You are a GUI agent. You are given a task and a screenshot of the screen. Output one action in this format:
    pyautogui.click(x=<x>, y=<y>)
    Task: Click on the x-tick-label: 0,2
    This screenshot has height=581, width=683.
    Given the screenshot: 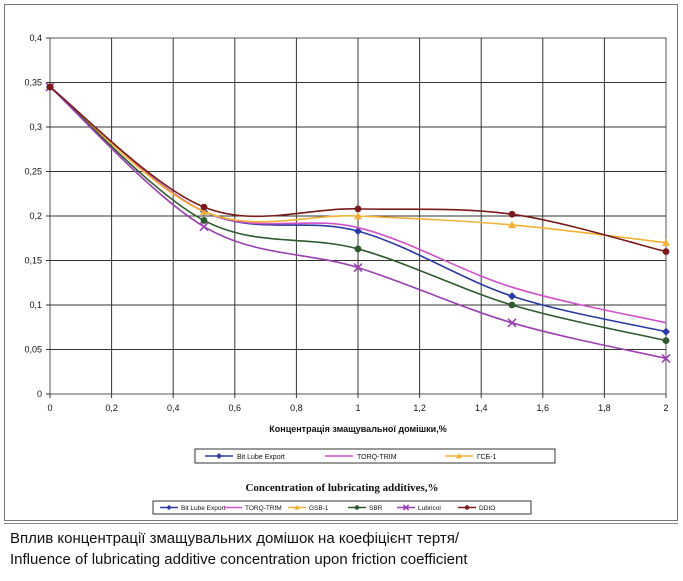 What is the action you would take?
    pyautogui.click(x=111, y=408)
    